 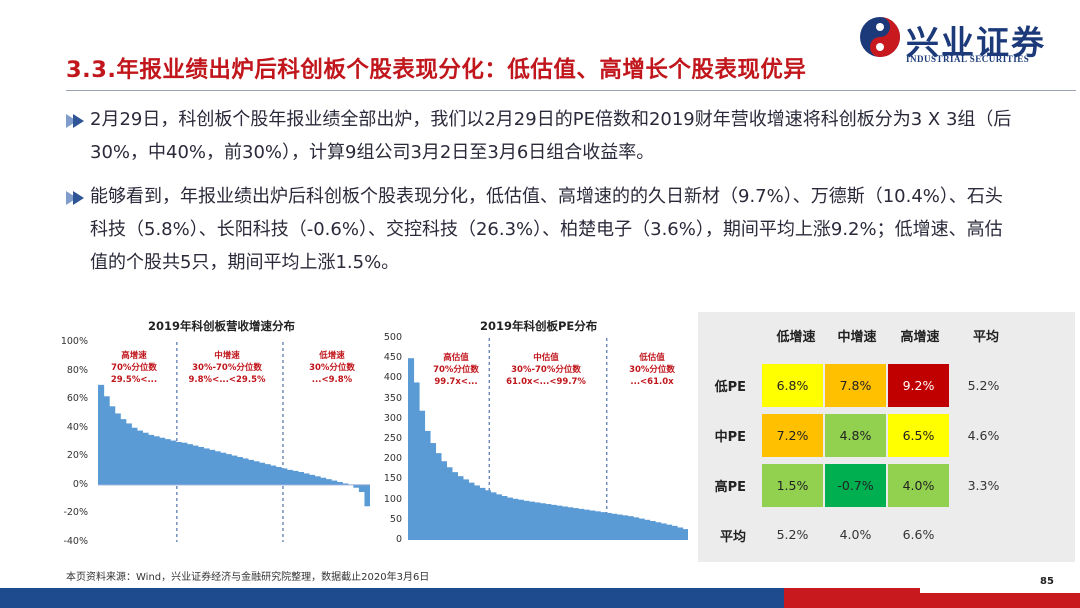 I want to click on y-tick-label: 50, so click(x=395, y=519).